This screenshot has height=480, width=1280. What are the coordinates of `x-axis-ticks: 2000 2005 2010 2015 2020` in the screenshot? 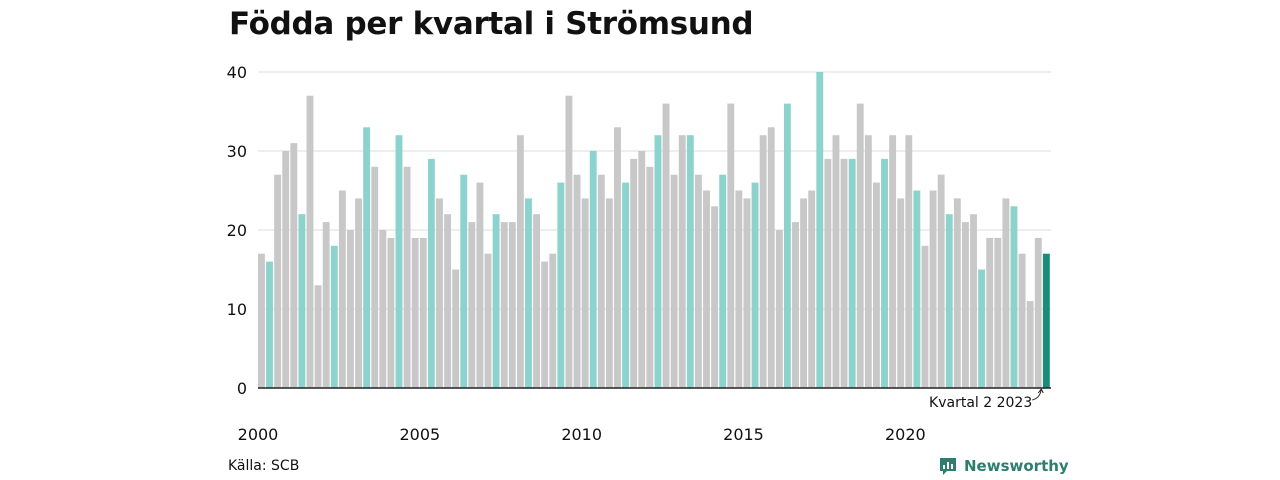 It's located at (582, 434).